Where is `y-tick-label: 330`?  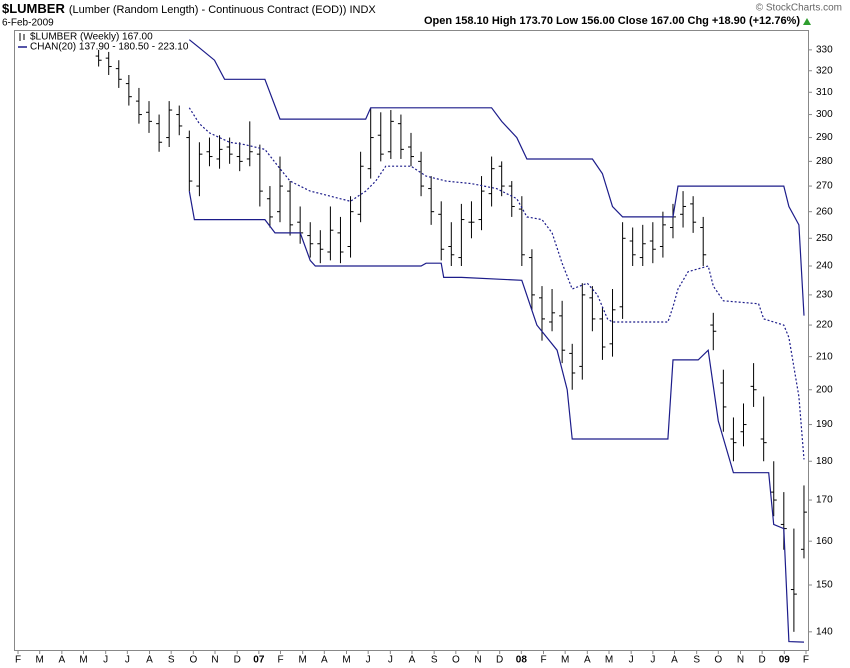
y-tick-label: 330 is located at coordinates (824, 50).